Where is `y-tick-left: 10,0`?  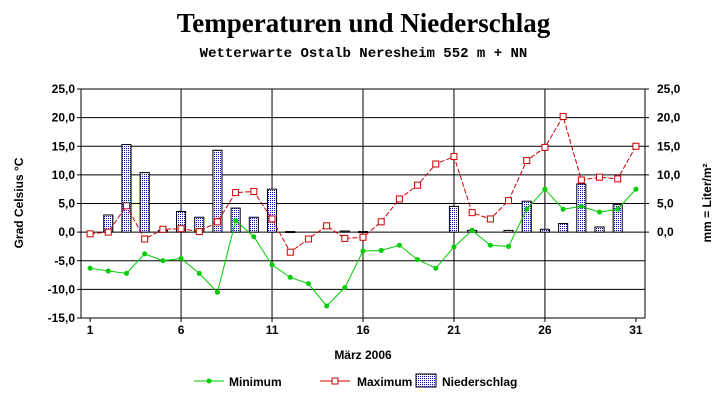
y-tick-left: 10,0 is located at coordinates (64, 175).